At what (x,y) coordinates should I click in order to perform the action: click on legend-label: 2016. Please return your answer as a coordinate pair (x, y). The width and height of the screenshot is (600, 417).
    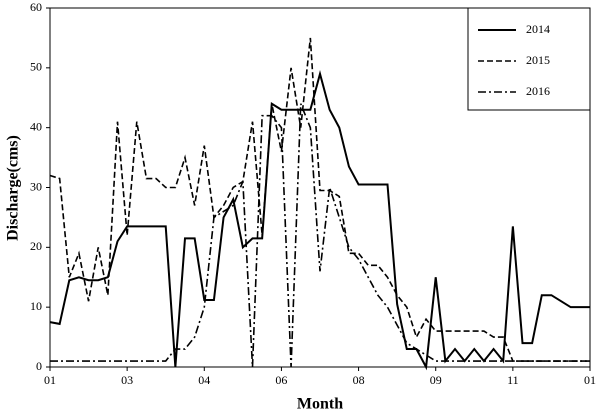
    Looking at the image, I should click on (538, 91).